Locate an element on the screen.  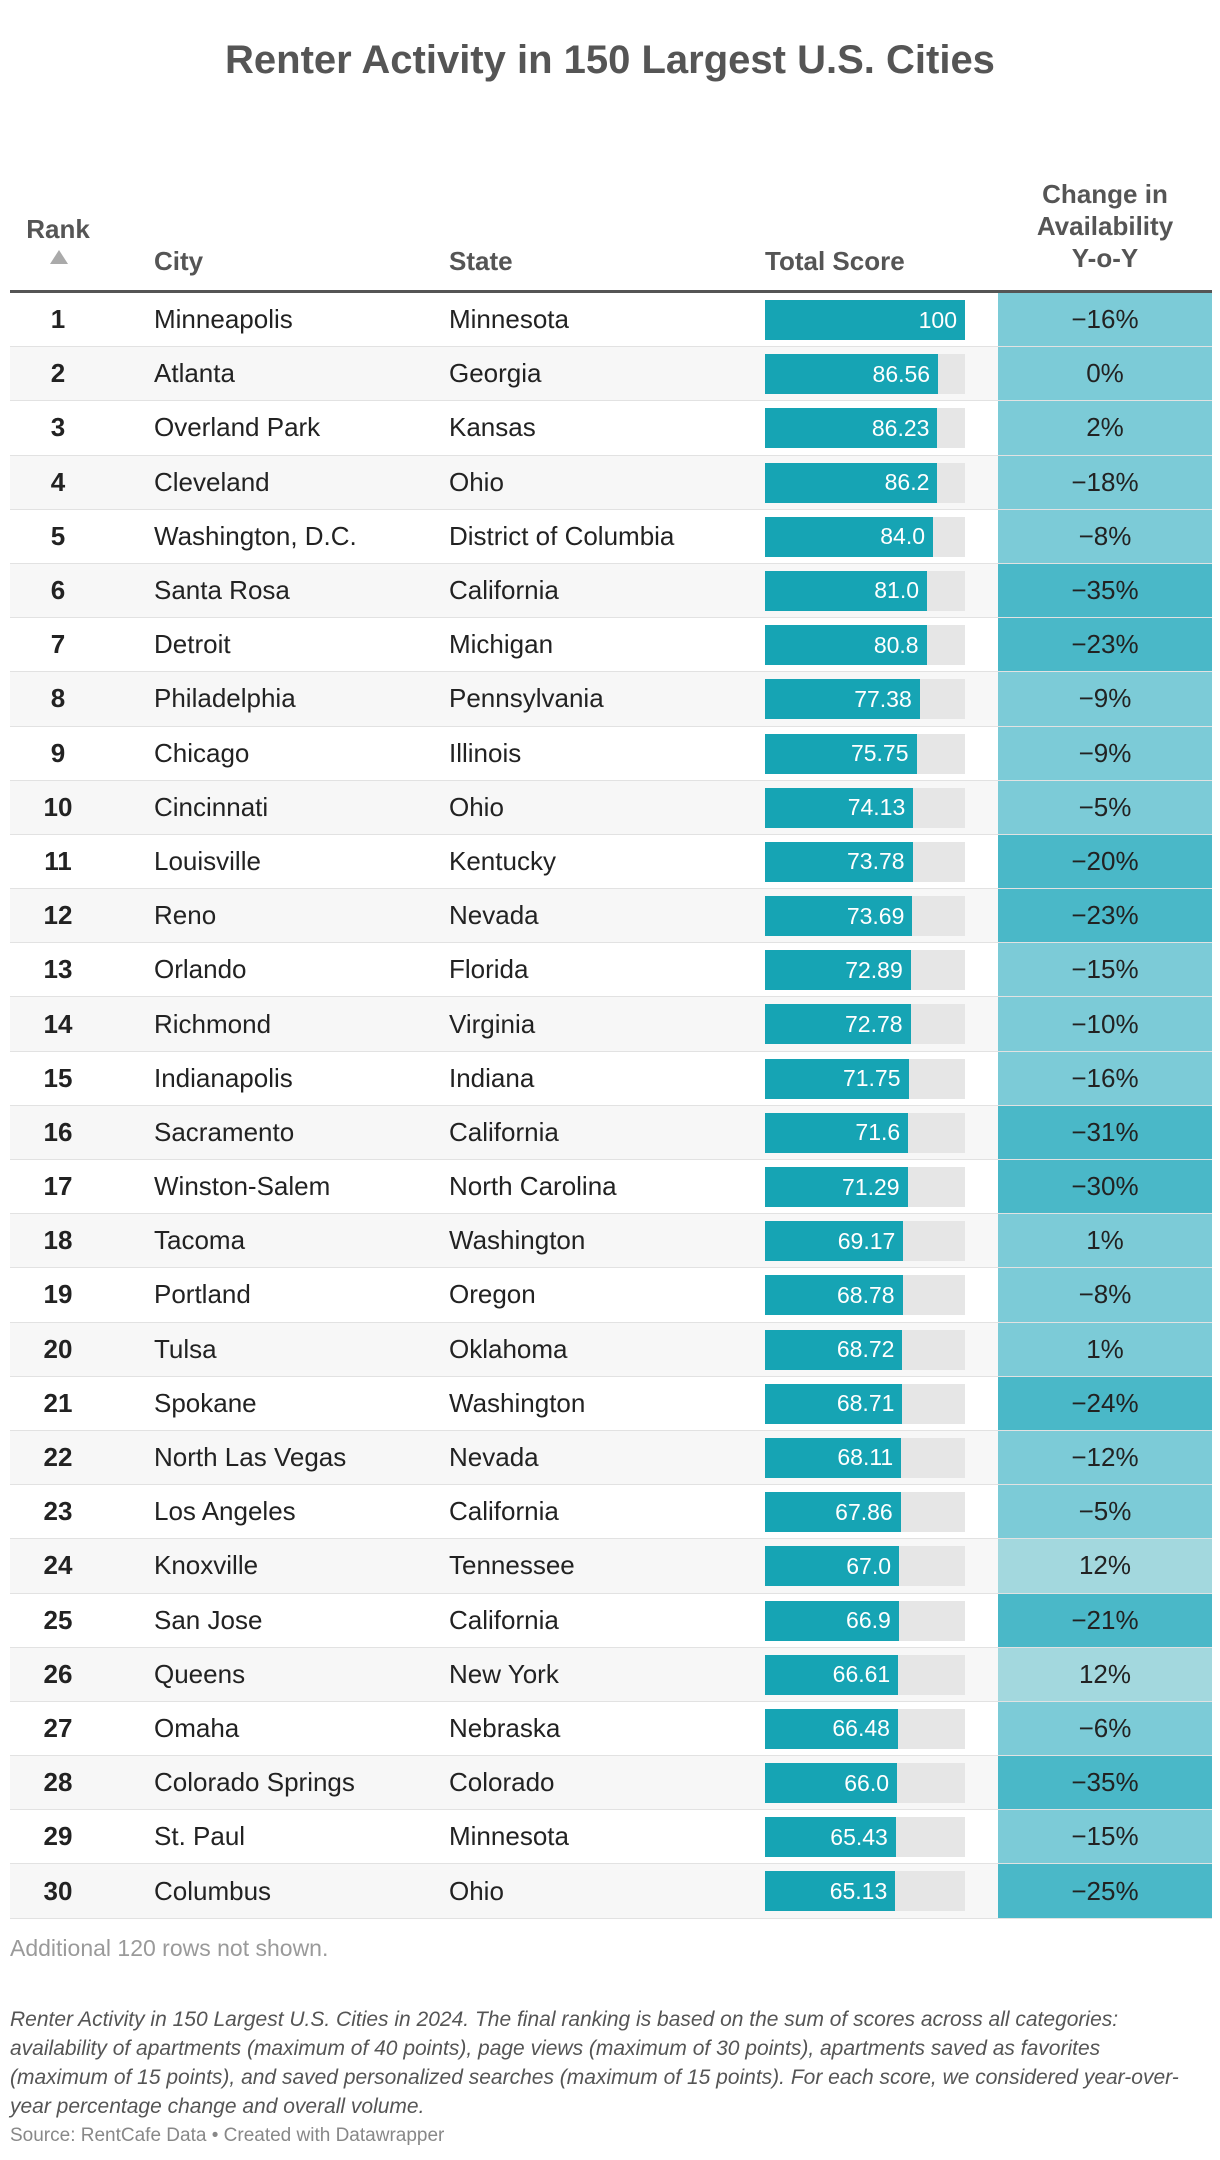
column-header-city: City is located at coordinates (179, 261).